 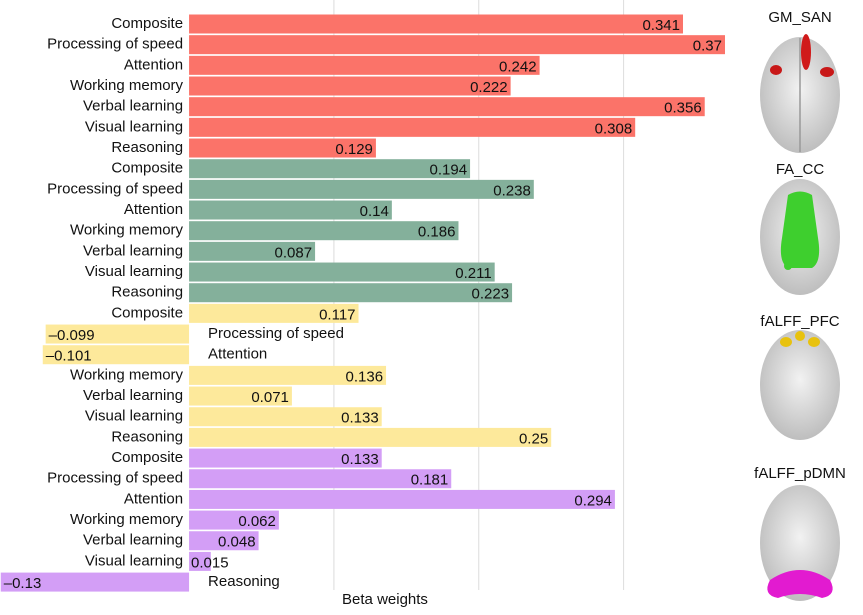 What do you see at coordinates (533, 438) in the screenshot?
I see `value-label: 0.25` at bounding box center [533, 438].